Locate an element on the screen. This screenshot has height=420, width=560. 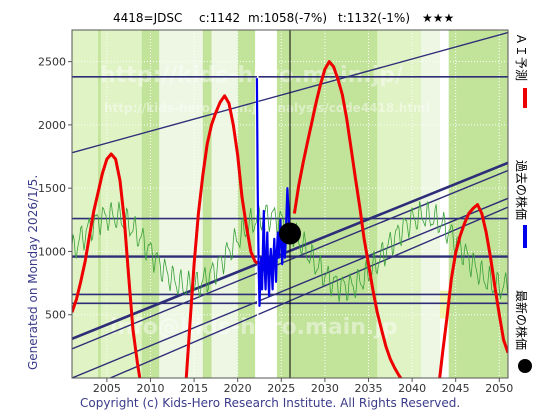
legend: ＡＩ予測 過去の株価 最新の株価 is located at coordinates (523, 203).